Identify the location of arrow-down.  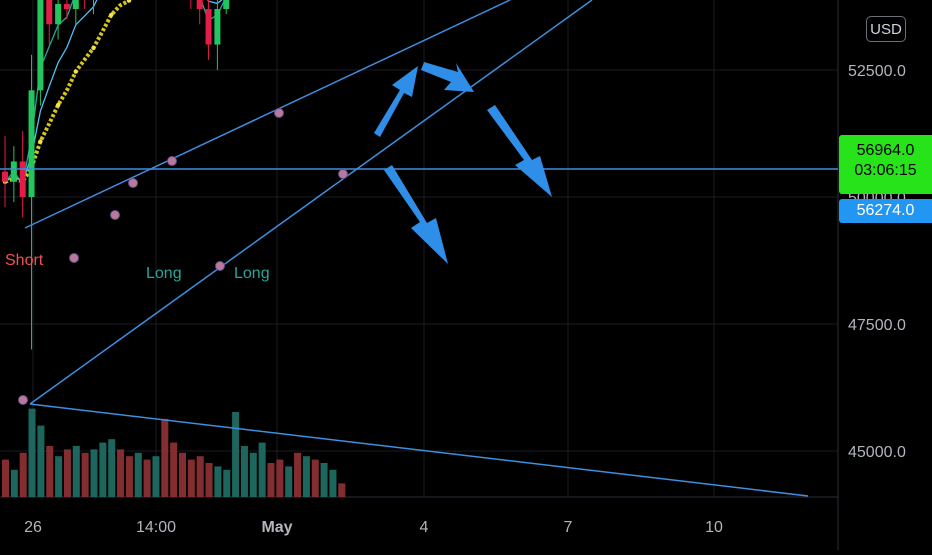
(416, 214).